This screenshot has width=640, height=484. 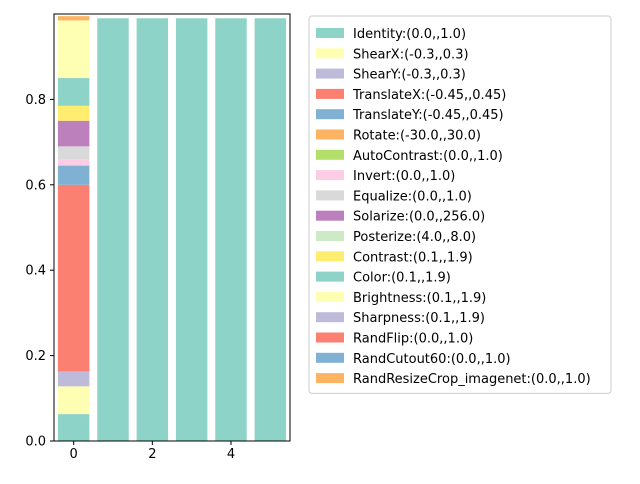 What do you see at coordinates (35, 356) in the screenshot?
I see `y-tick-label: 0.2` at bounding box center [35, 356].